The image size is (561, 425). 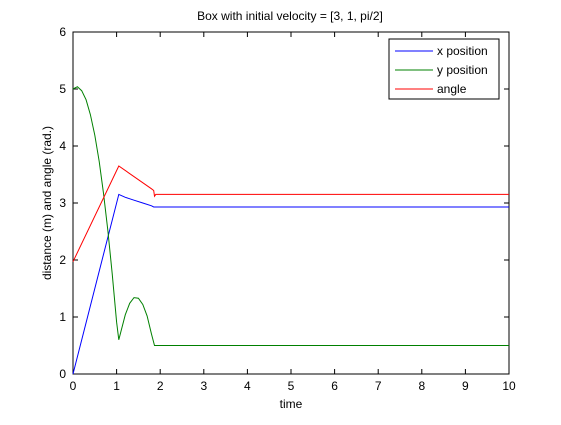 I want to click on y-tick-label: 4, so click(x=62, y=146).